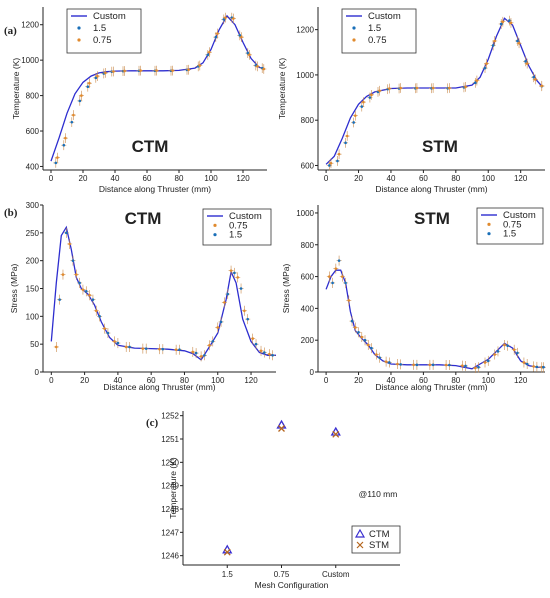  I want to click on chart-annotation: @110 mm, so click(378, 494).